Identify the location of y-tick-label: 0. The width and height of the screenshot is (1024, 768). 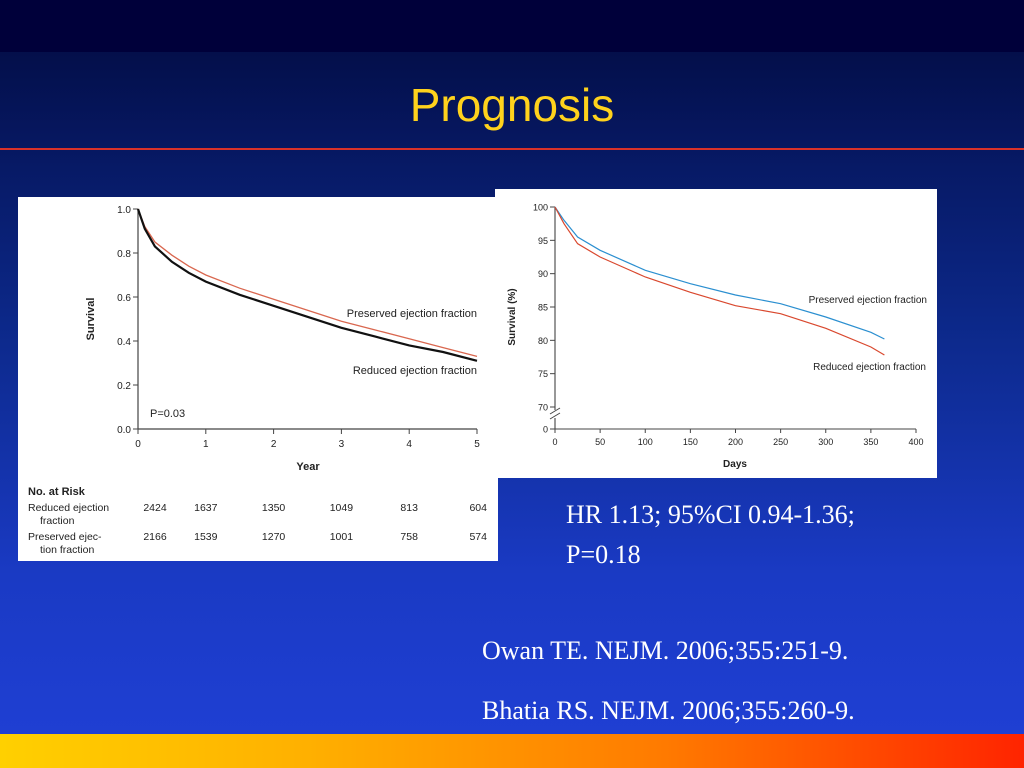
(545, 430).